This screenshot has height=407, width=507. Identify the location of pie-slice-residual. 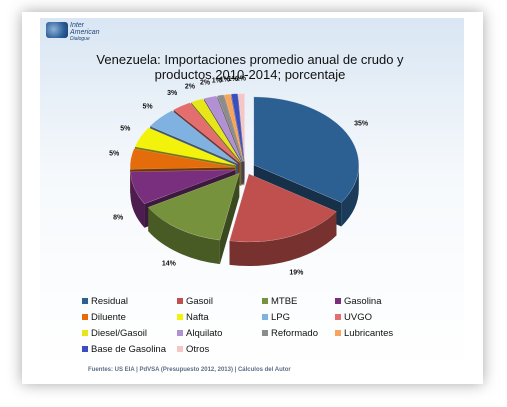
(306, 149).